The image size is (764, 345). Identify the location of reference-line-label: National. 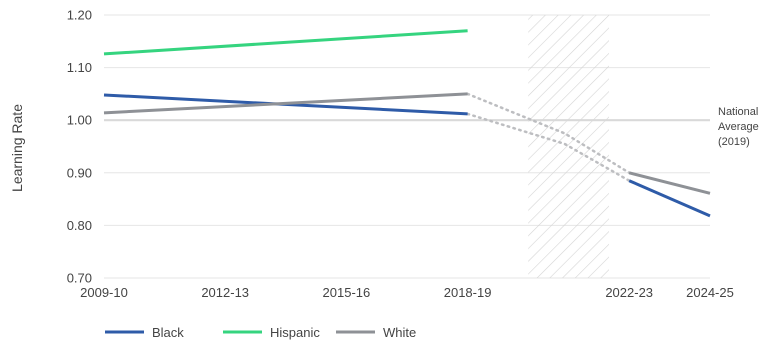
(738, 112).